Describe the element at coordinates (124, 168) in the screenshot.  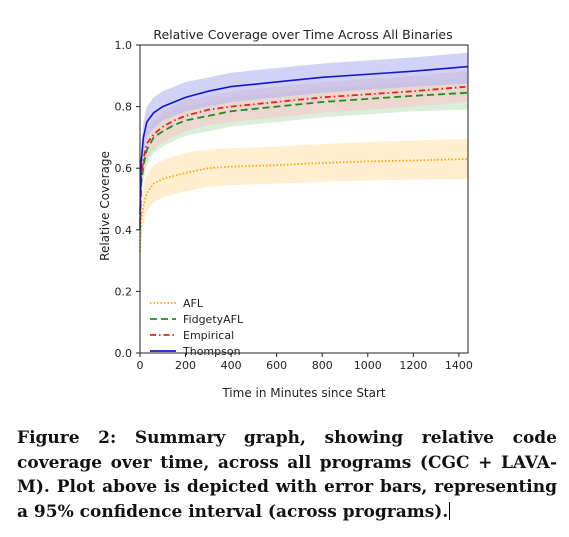
I see `y-tick-label: 0.6` at that location.